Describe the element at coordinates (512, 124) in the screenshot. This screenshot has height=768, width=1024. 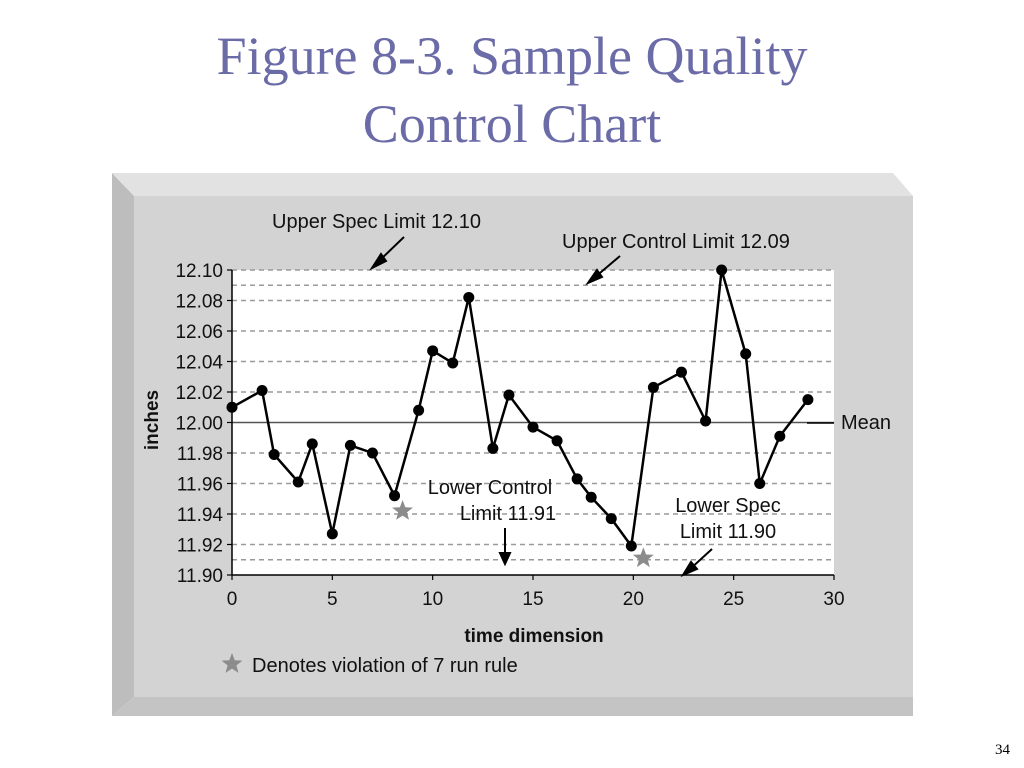
I see `slide-title-line-2: Control Chart` at that location.